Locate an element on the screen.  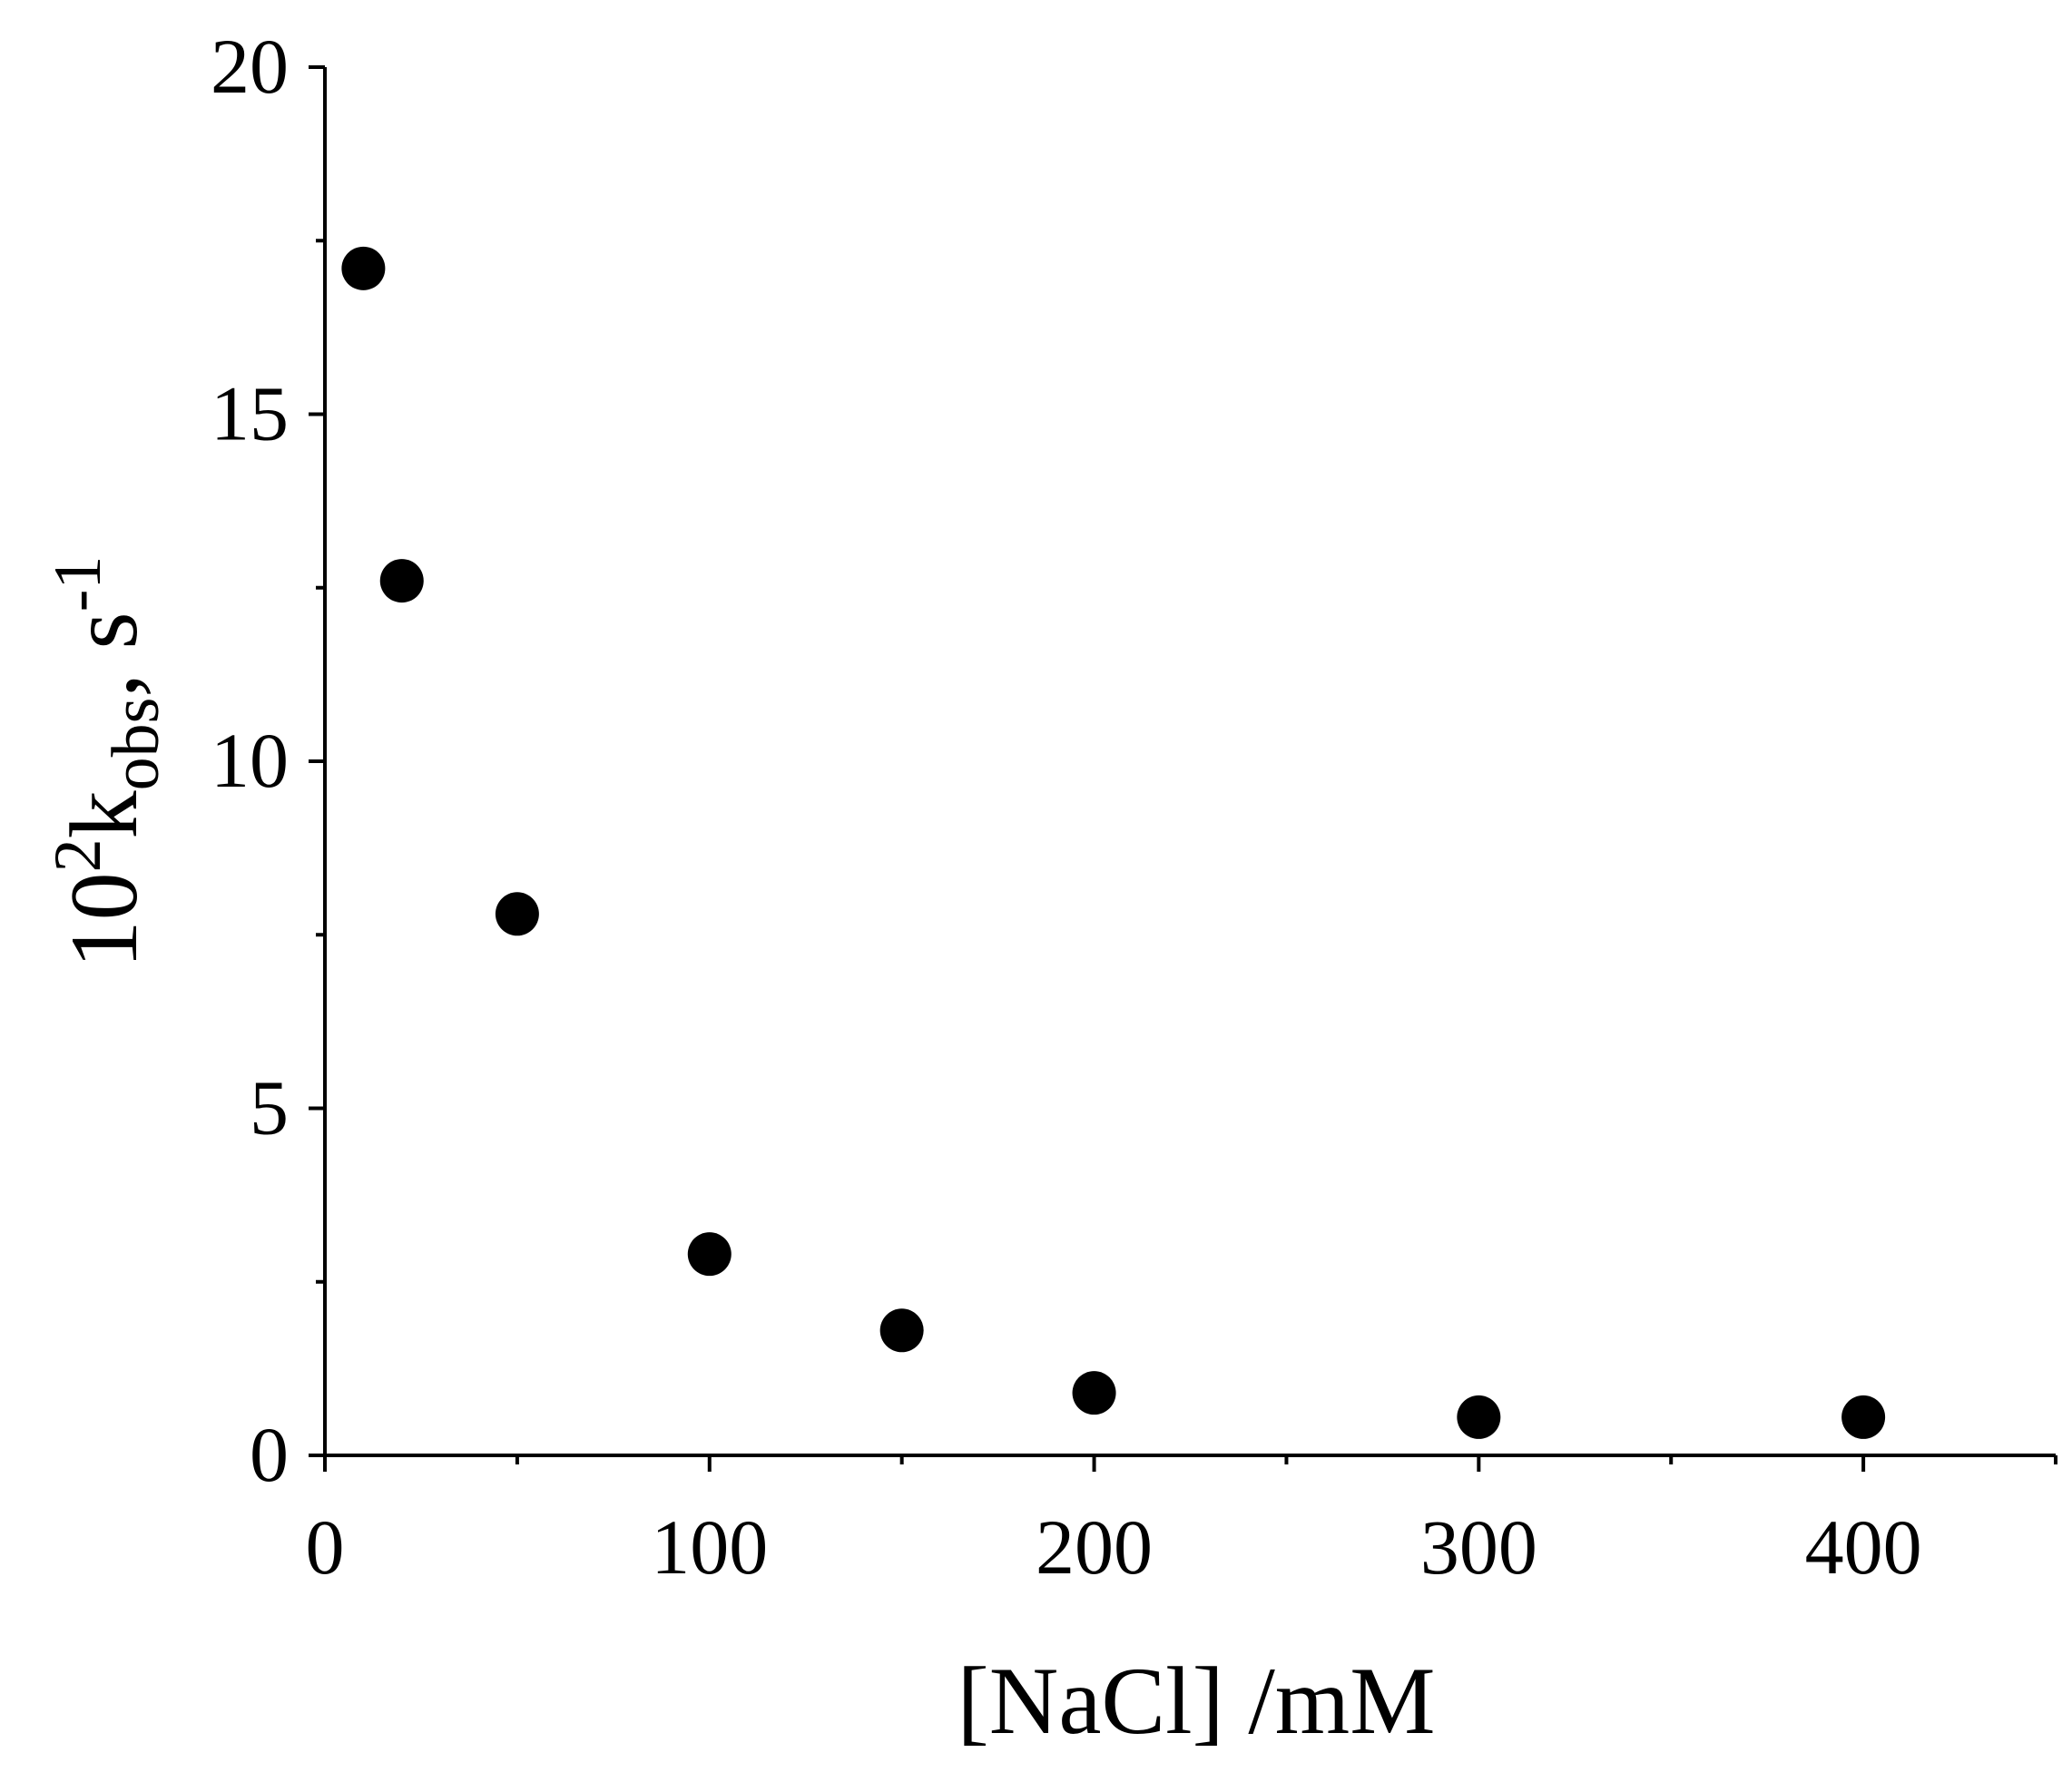
y-axis-title-prefix-superscript: 2 is located at coordinates (78, 855).